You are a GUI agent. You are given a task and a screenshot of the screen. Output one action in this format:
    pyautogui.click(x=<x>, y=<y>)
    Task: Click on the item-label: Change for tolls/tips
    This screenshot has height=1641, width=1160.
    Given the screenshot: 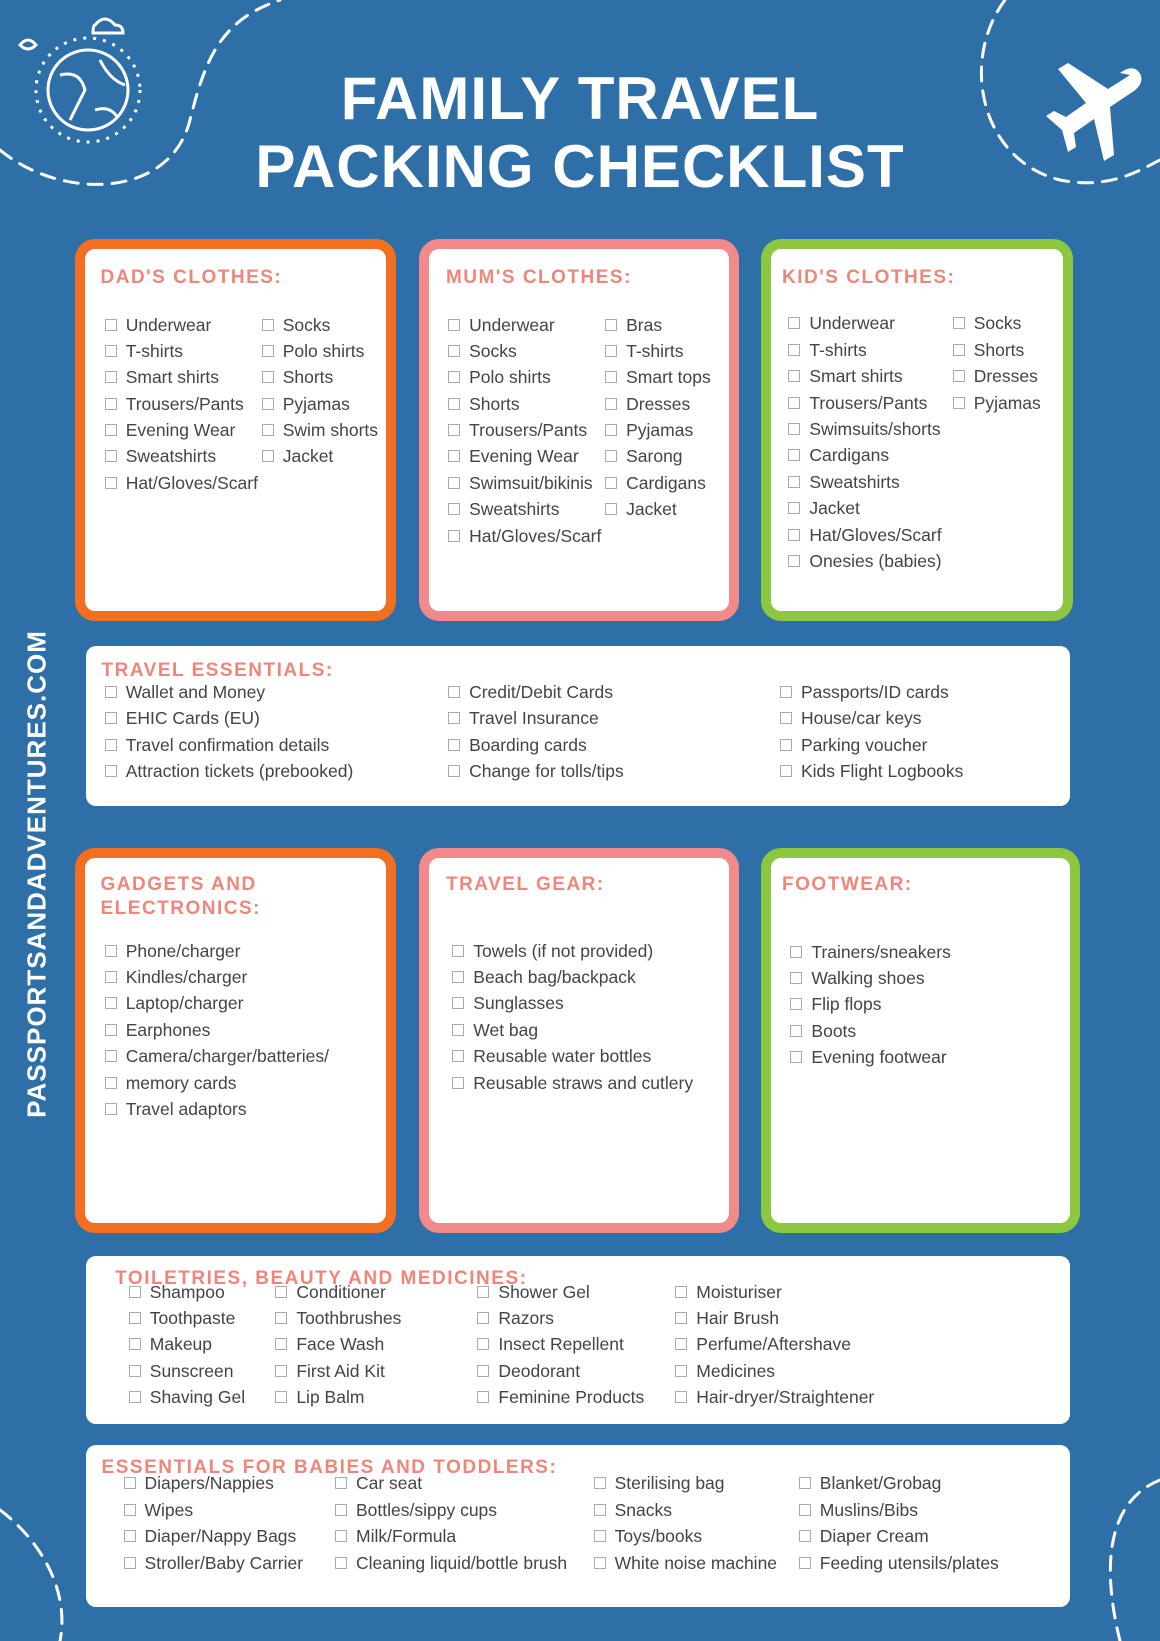 What is the action you would take?
    pyautogui.click(x=546, y=771)
    